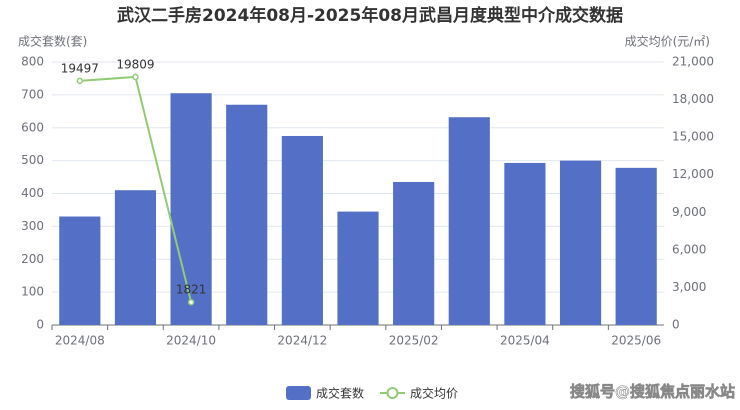  I want to click on y-tick-label: 800, so click(32, 62).